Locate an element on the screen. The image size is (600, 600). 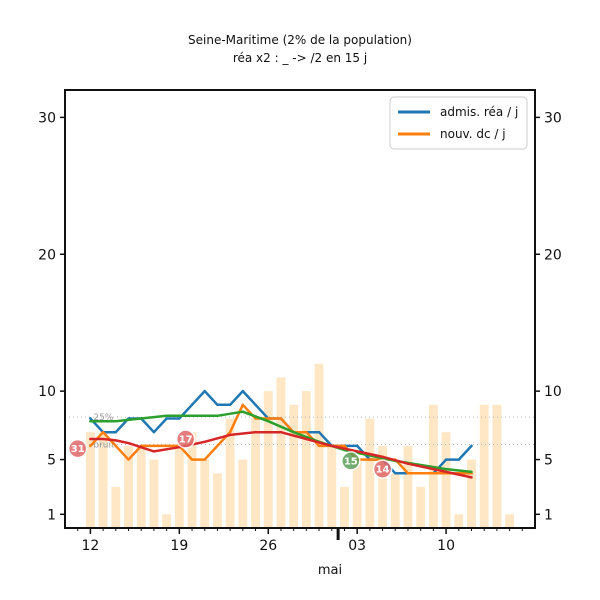
y-tick-label-left: 20 is located at coordinates (47, 255).